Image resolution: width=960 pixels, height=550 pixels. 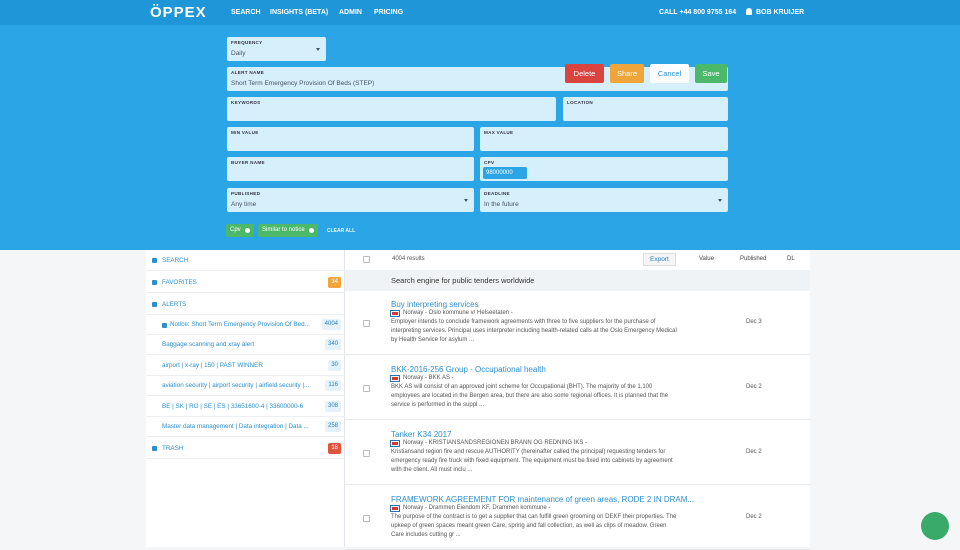 I want to click on badge: 18, so click(x=334, y=448).